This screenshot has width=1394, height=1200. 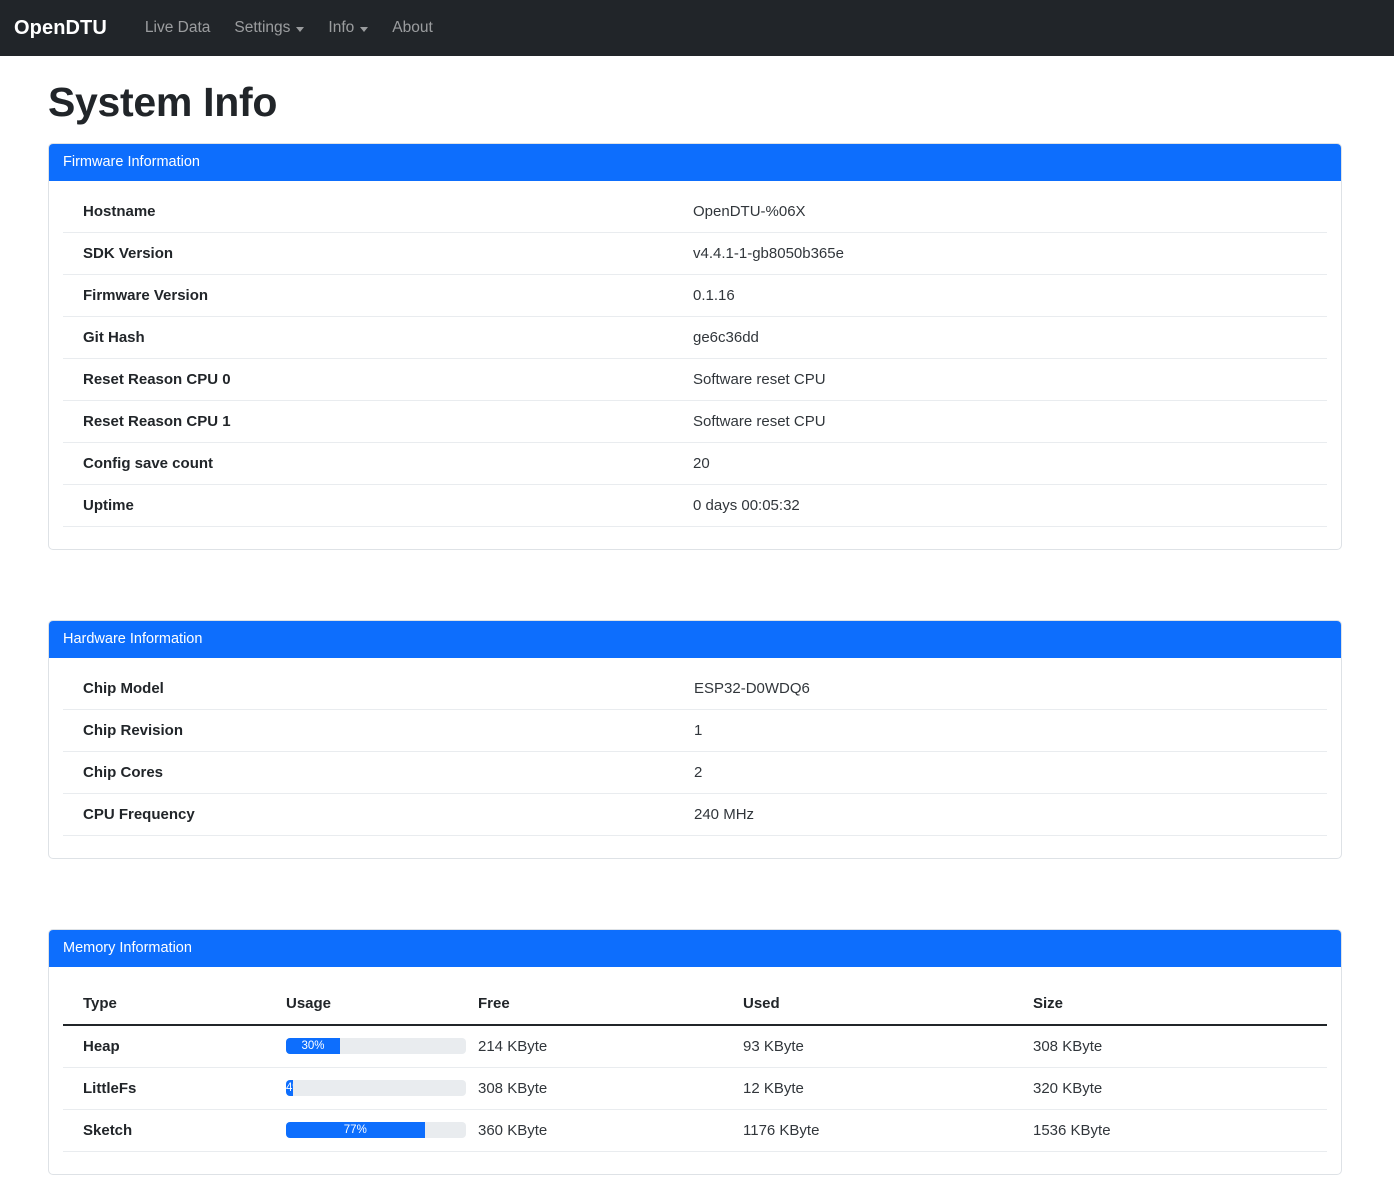 What do you see at coordinates (697, 28) in the screenshot?
I see `main-navbar: OpenDTU Live Data Settings Info About` at bounding box center [697, 28].